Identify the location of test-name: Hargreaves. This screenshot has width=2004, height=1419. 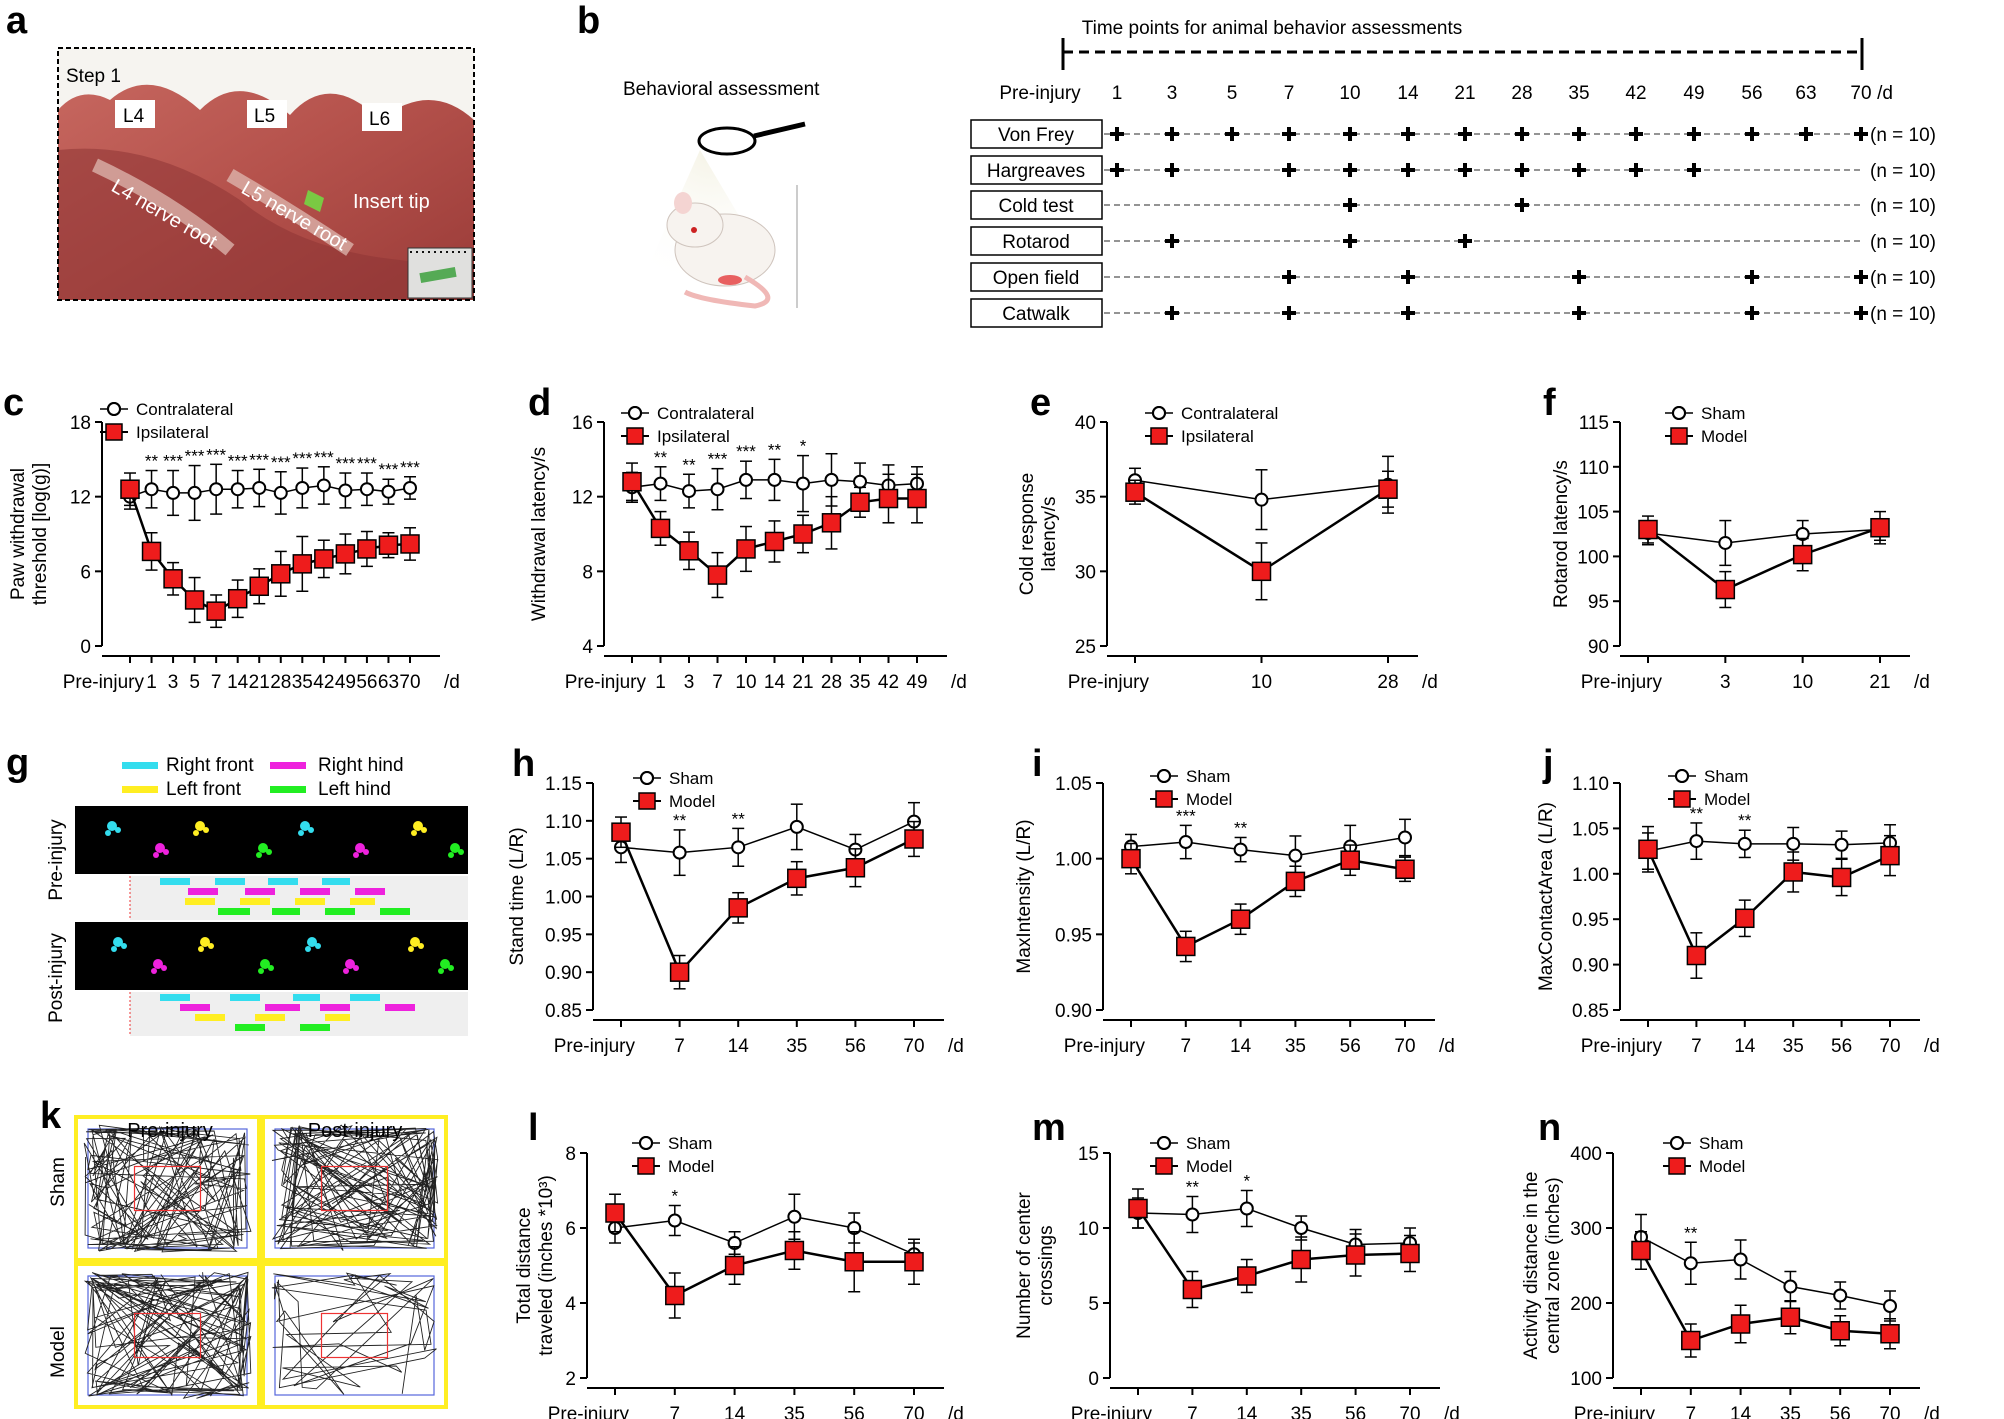
(1036, 171).